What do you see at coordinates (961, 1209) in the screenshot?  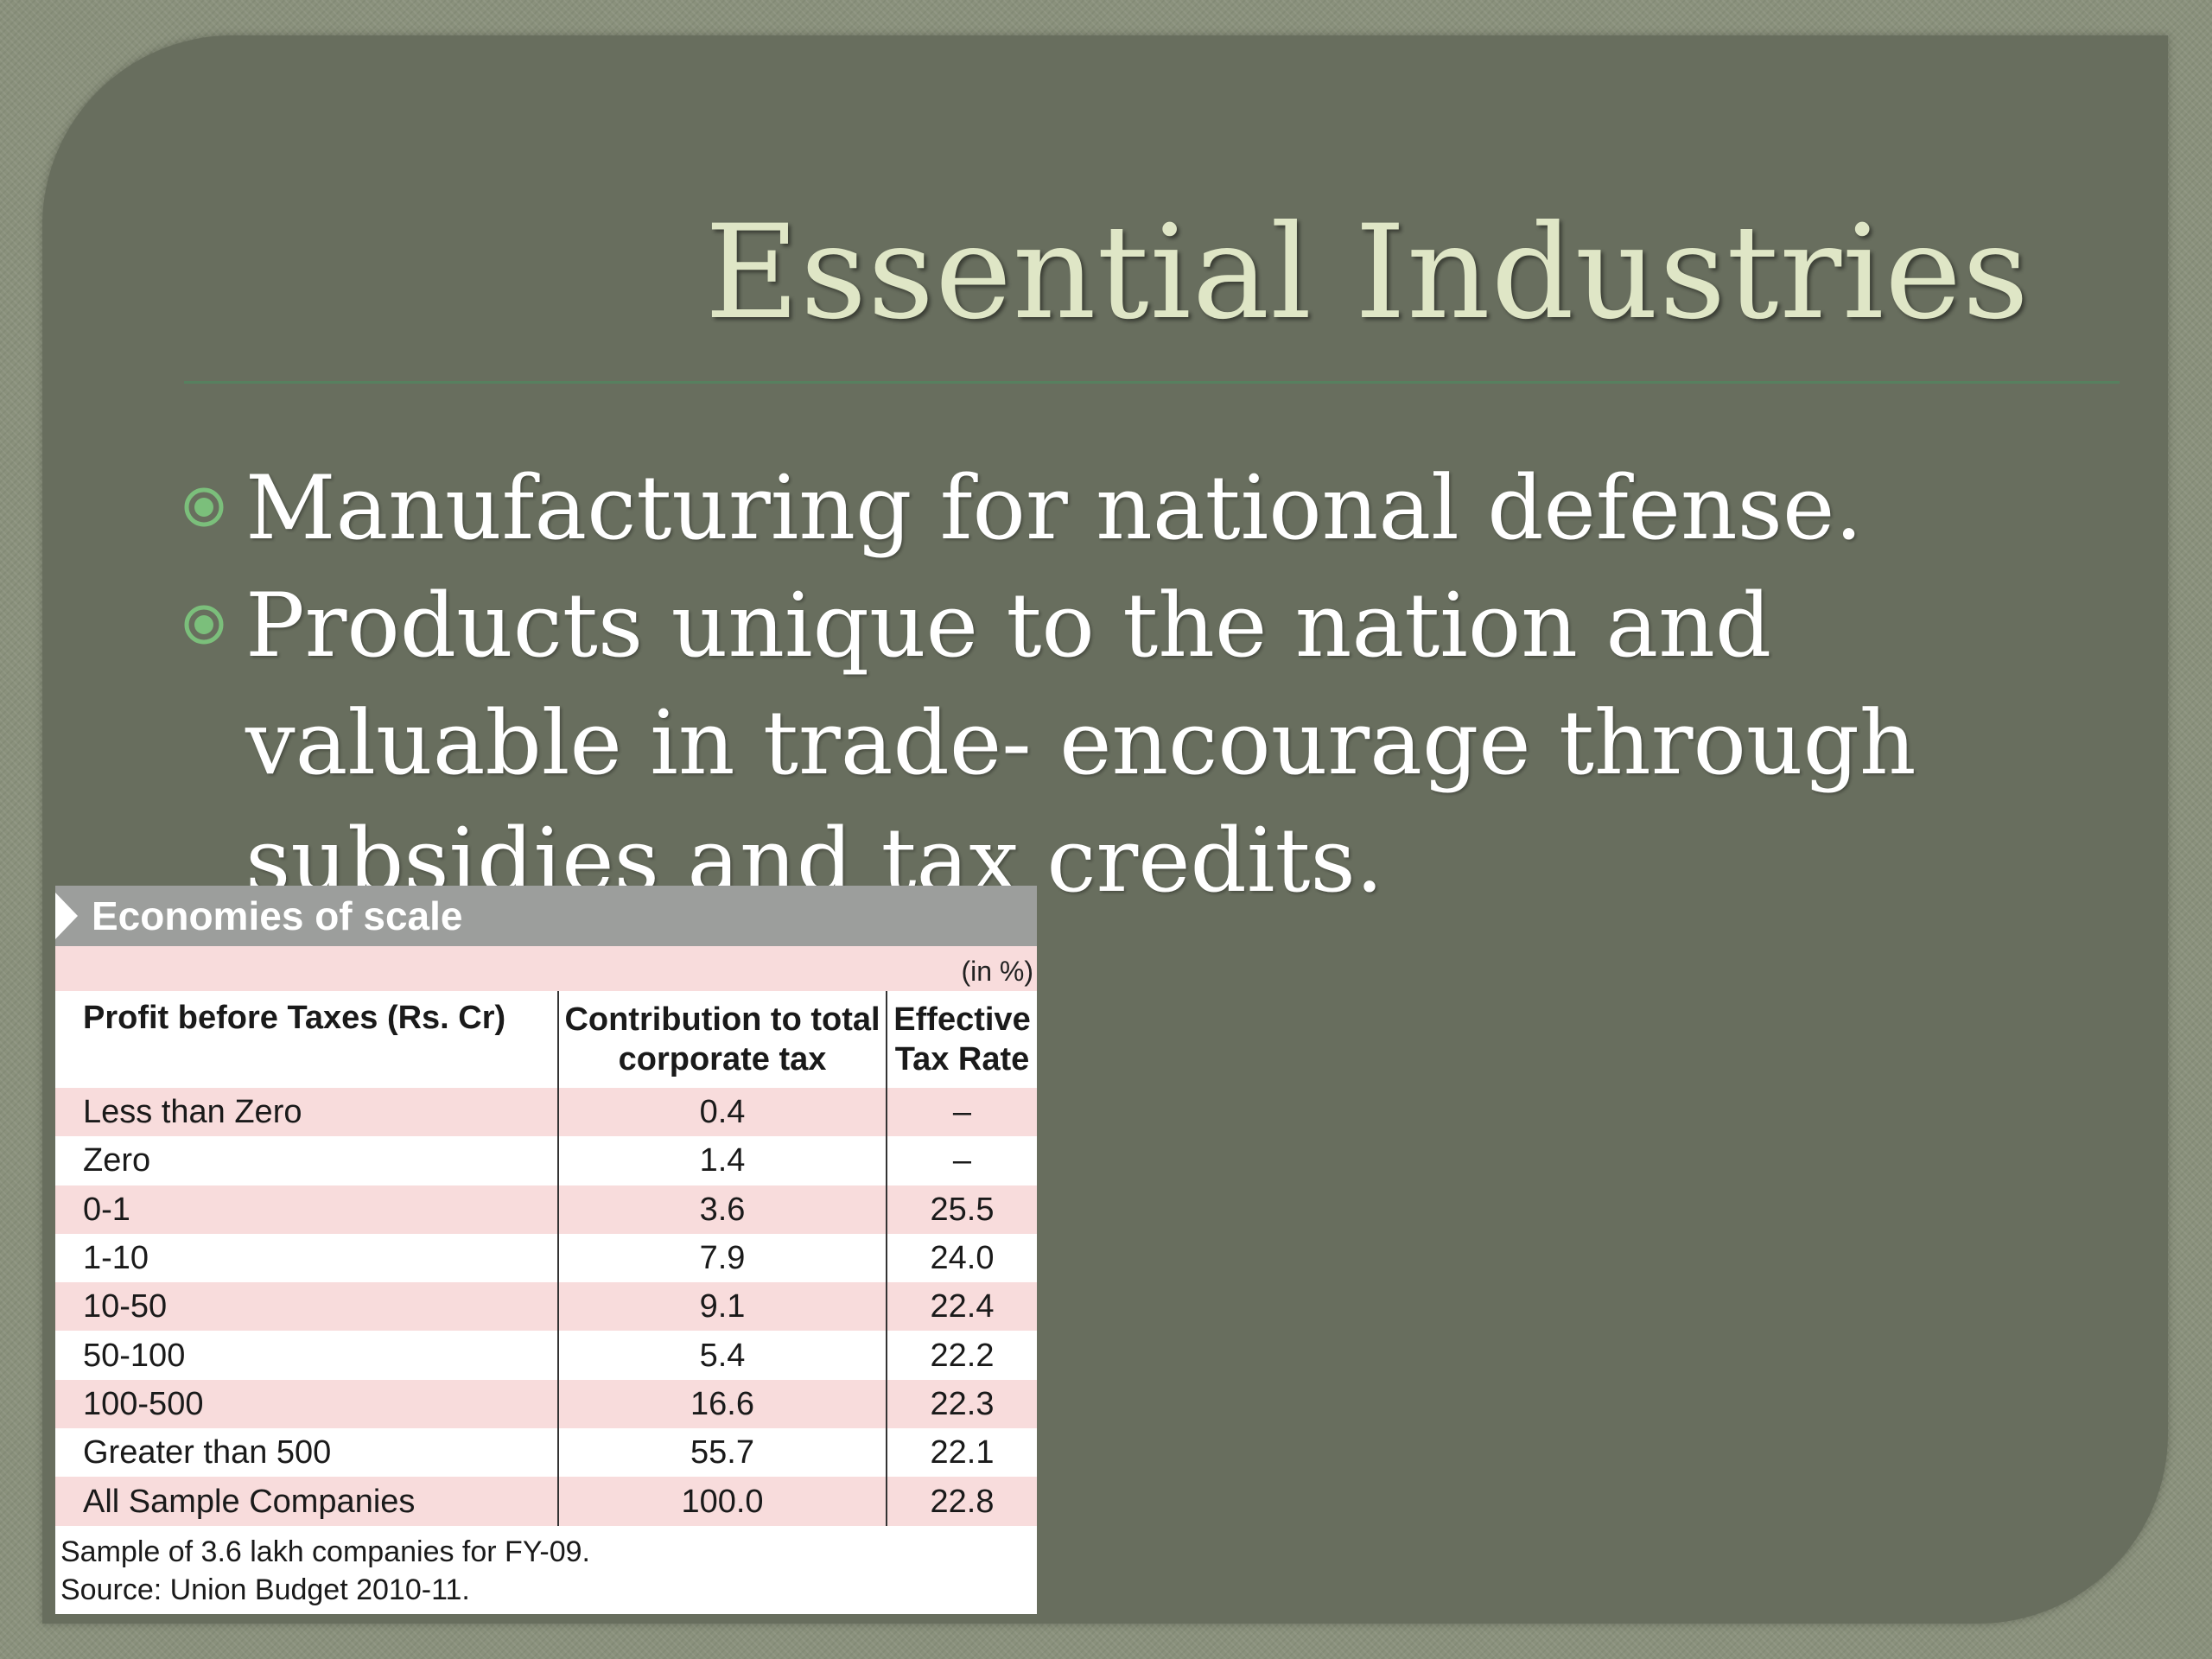 I see `cell-rate: 25.5` at bounding box center [961, 1209].